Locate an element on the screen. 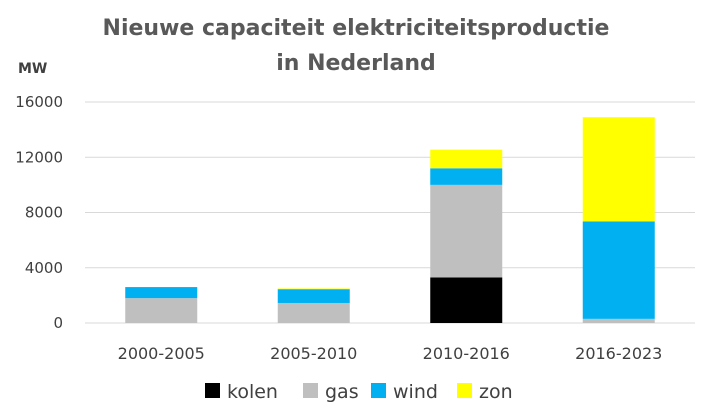  legend: kolen gas wind zon is located at coordinates (359, 392).